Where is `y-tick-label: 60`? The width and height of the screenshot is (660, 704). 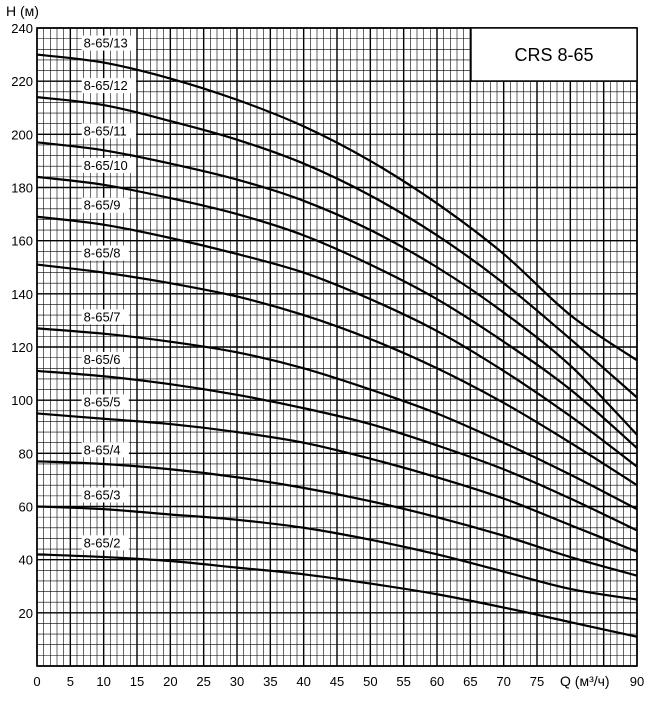
y-tick-label: 60 is located at coordinates (26, 507).